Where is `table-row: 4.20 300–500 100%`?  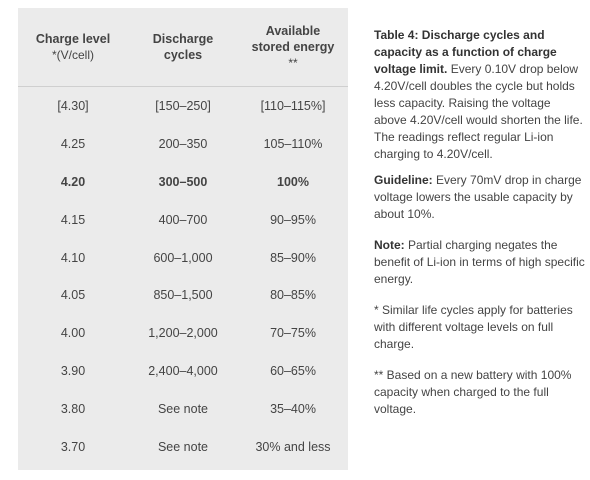
table-row: 4.20 300–500 100% is located at coordinates (183, 183).